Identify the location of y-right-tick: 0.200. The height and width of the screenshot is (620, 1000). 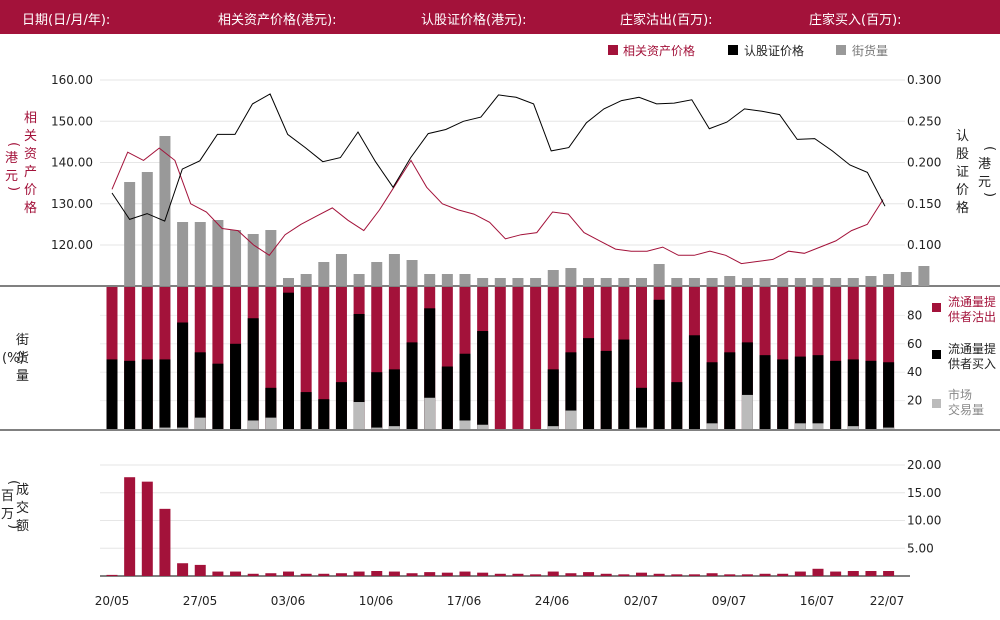
(924, 163).